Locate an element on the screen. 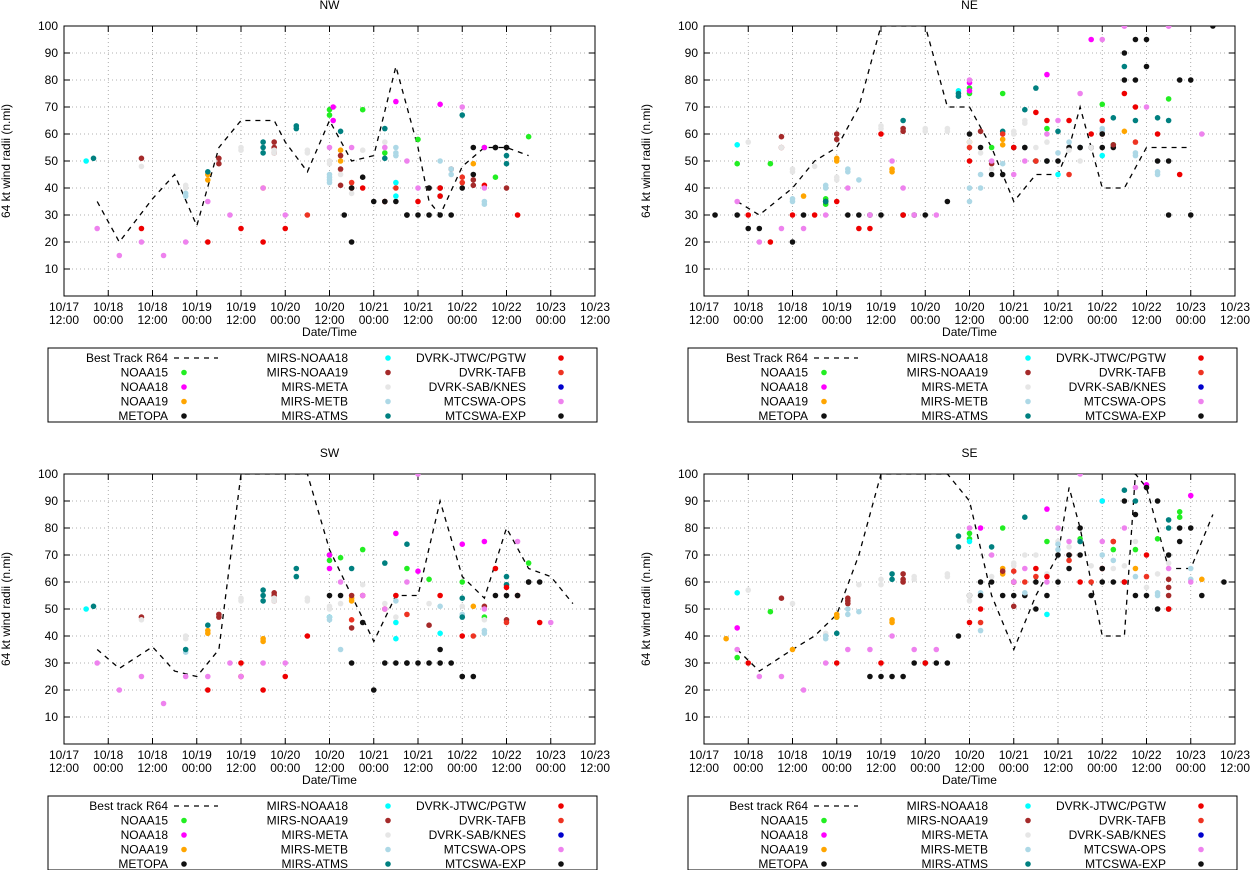  plot-data is located at coordinates (307, 161).